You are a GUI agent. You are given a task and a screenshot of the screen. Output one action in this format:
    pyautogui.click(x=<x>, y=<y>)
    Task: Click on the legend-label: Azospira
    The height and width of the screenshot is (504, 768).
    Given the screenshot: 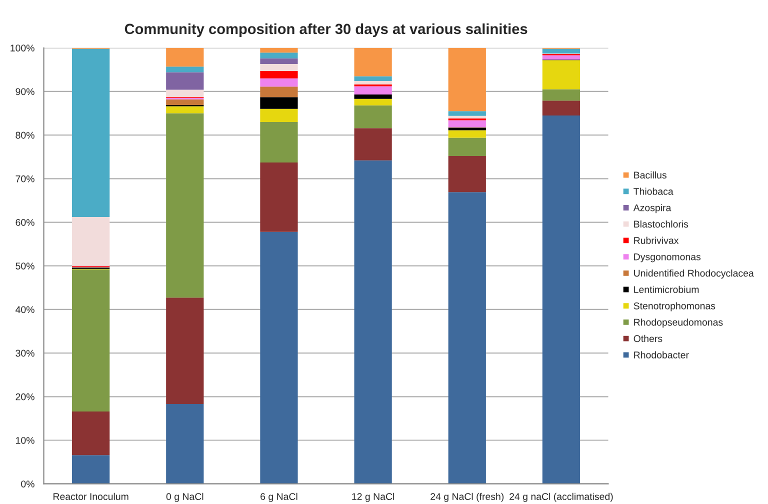 What is the action you would take?
    pyautogui.click(x=652, y=209)
    